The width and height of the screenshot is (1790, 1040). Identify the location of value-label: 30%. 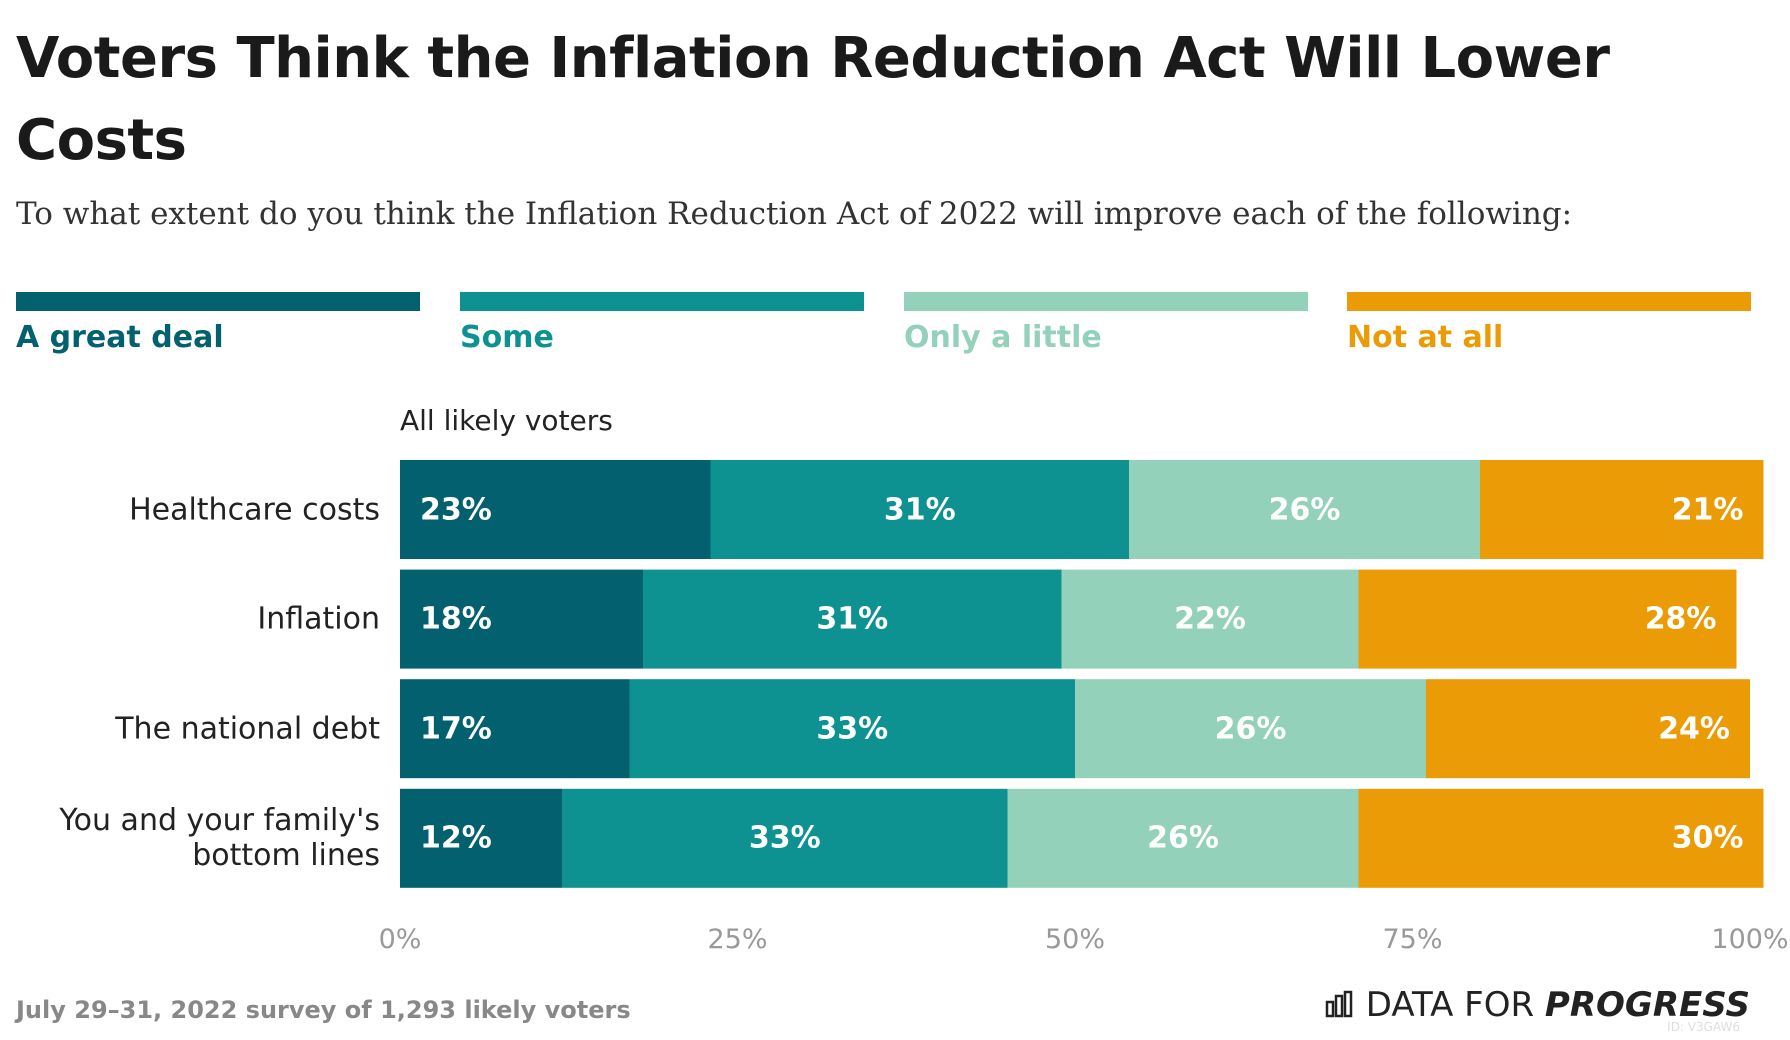
(1707, 838).